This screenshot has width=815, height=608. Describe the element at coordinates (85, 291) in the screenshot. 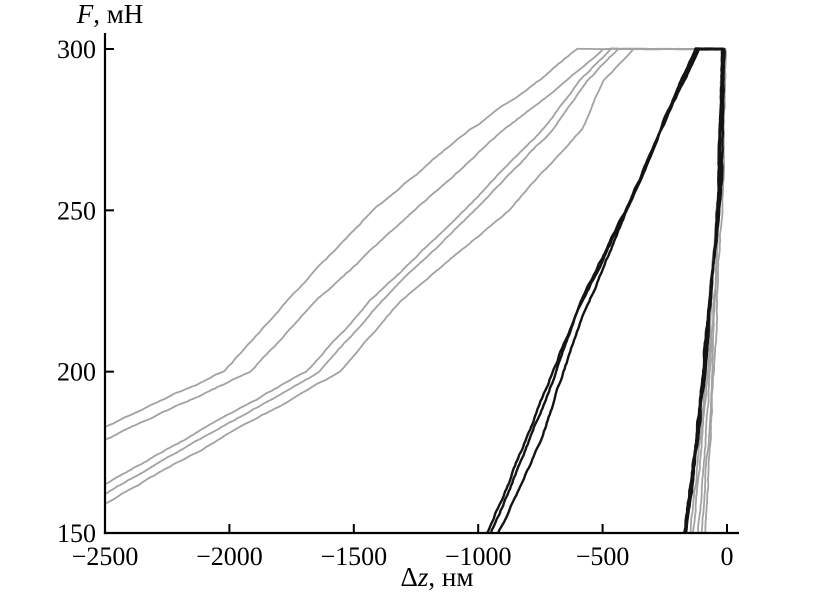

I see `y-axis-ticks: 300 250 200 150` at that location.